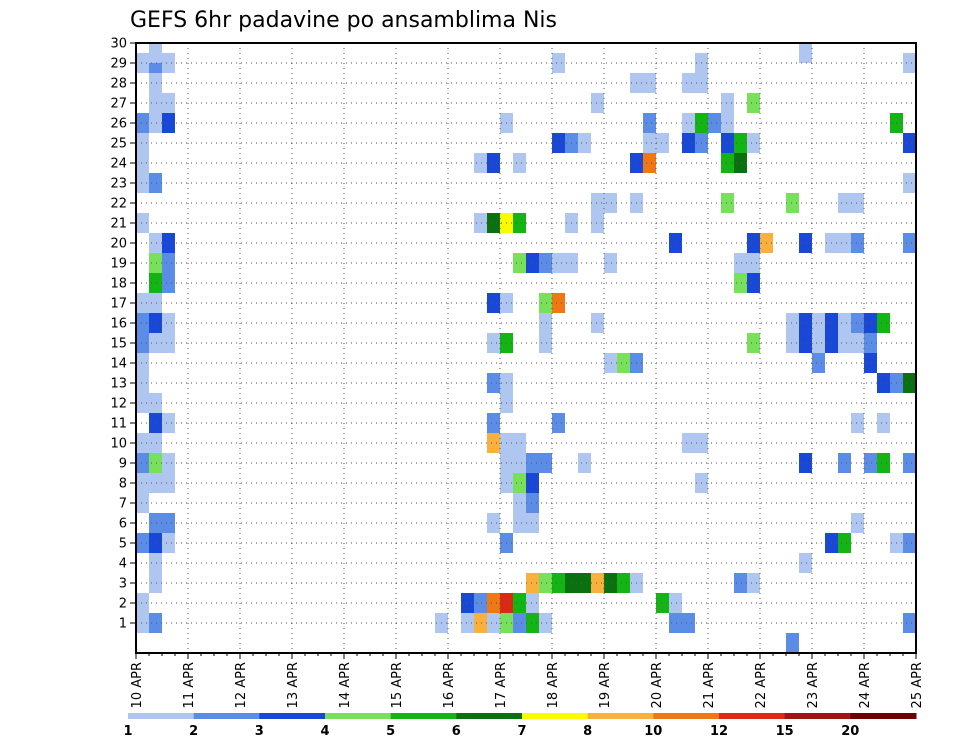 The height and width of the screenshot is (742, 960). What do you see at coordinates (127, 731) in the screenshot?
I see `legend-label: 1` at bounding box center [127, 731].